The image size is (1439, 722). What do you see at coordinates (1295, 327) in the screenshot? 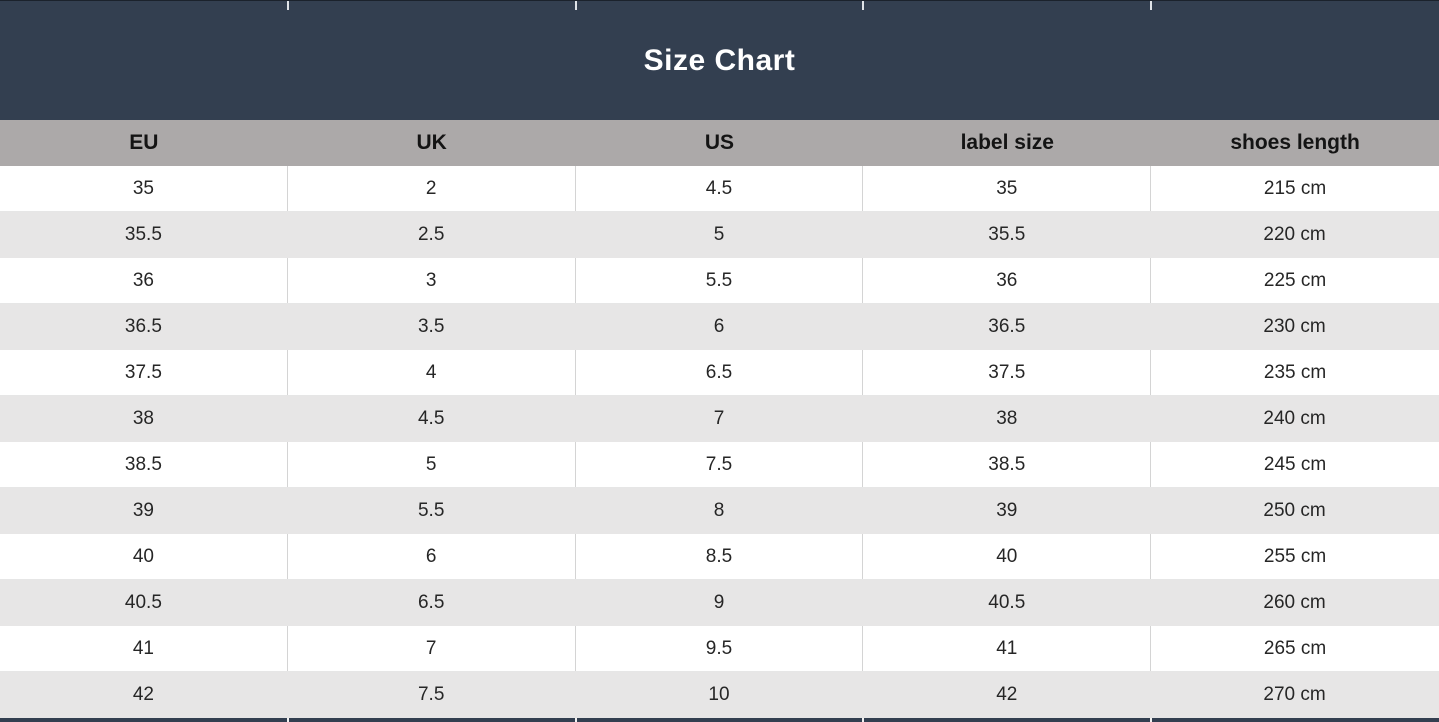
I see `table-cell: 230 cm` at bounding box center [1295, 327].